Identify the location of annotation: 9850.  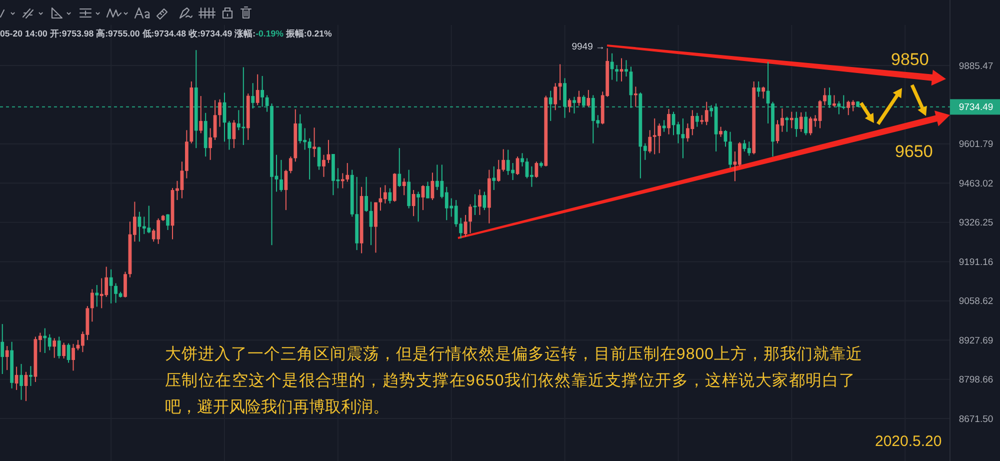
(910, 59).